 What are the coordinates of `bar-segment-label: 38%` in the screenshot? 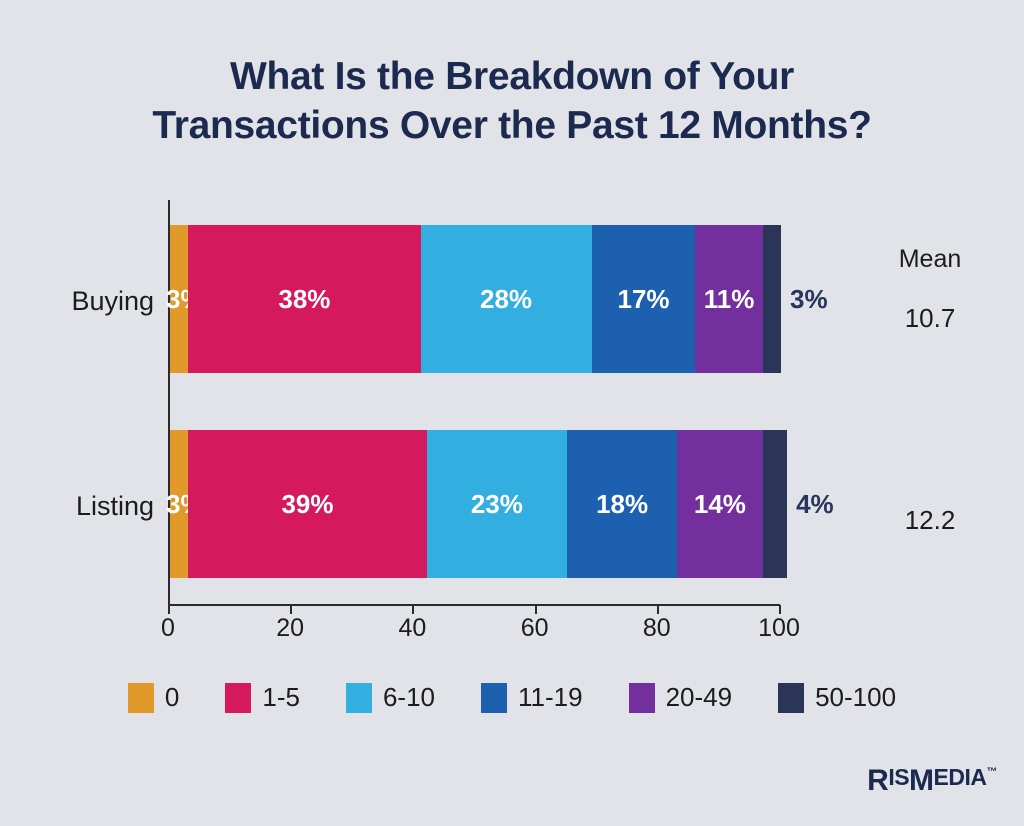 It's located at (304, 298).